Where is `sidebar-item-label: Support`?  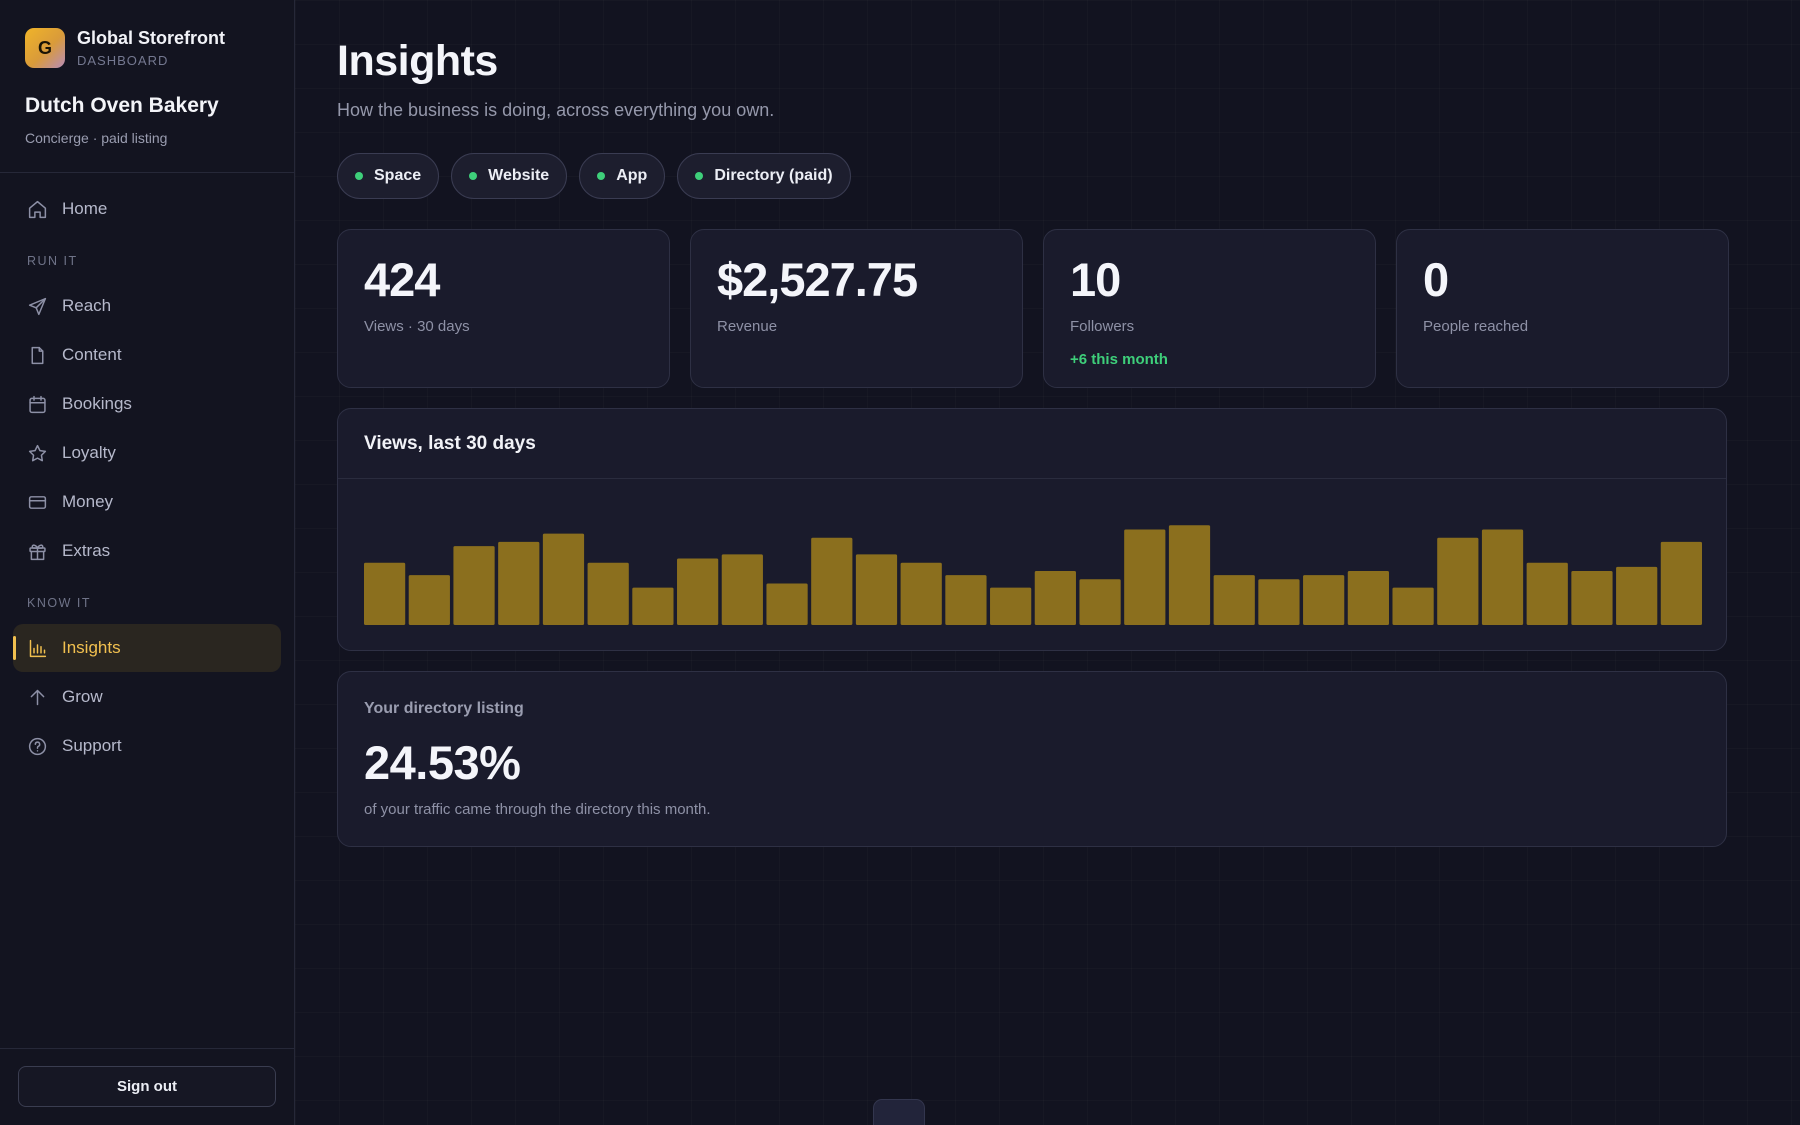
sidebar-item-label: Support is located at coordinates (92, 745).